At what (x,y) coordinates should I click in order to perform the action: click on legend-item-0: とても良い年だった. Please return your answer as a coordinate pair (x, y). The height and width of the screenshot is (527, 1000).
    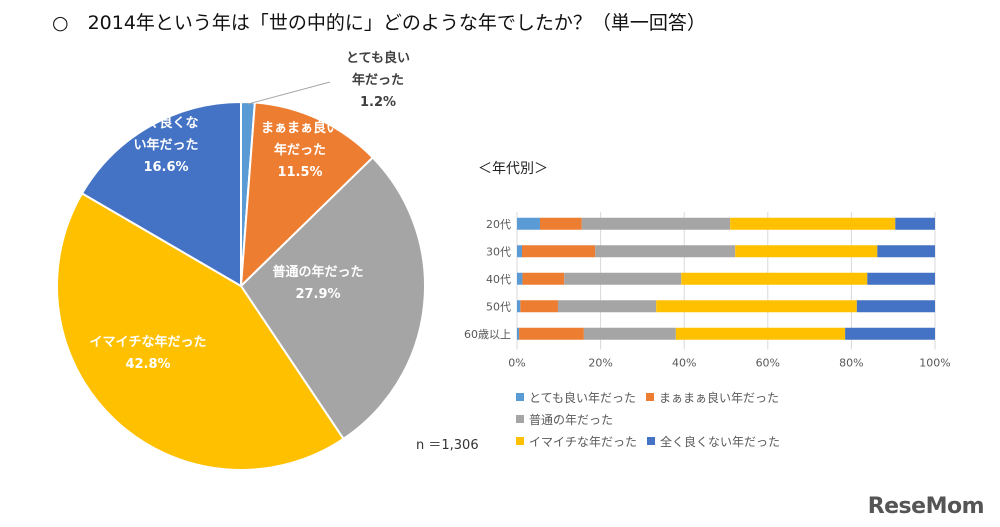
    Looking at the image, I should click on (576, 397).